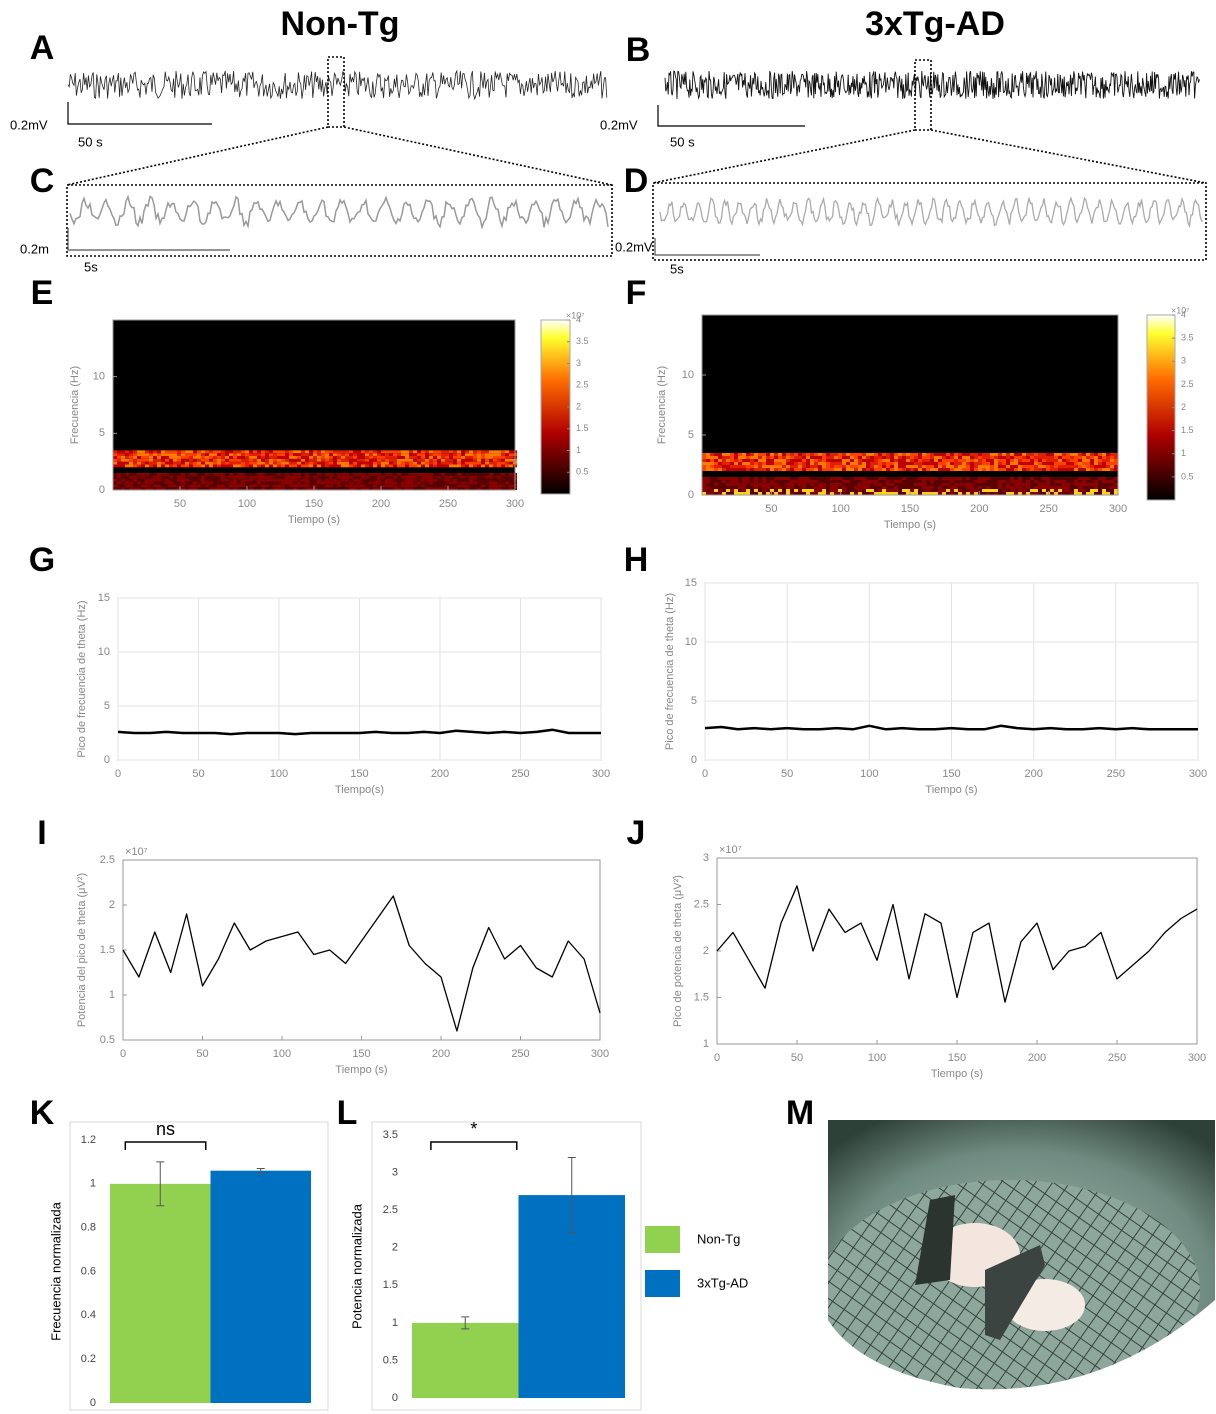 The width and height of the screenshot is (1216, 1414). What do you see at coordinates (718, 1238) in the screenshot?
I see `legend-label: Non-Tg` at bounding box center [718, 1238].